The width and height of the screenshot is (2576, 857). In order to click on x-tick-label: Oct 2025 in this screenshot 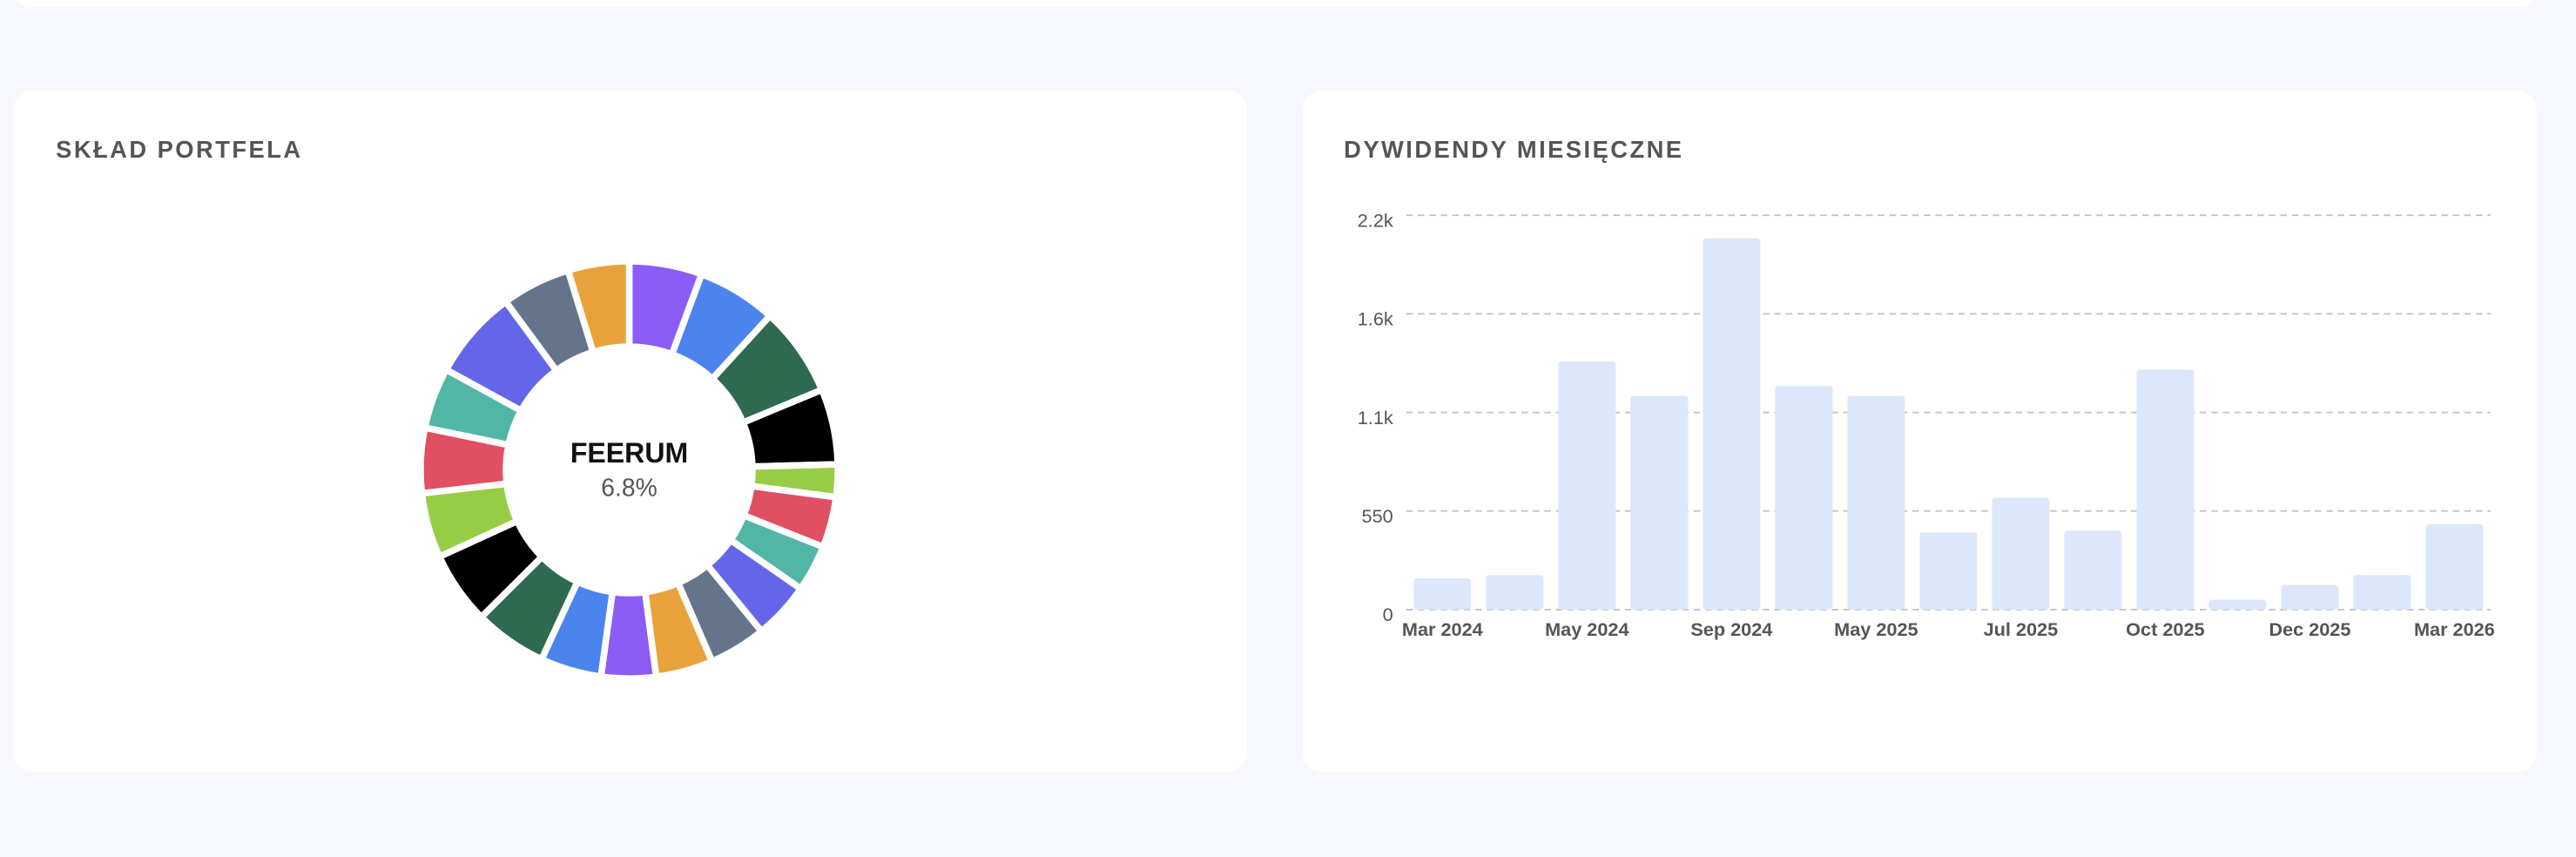, I will do `click(2165, 629)`.